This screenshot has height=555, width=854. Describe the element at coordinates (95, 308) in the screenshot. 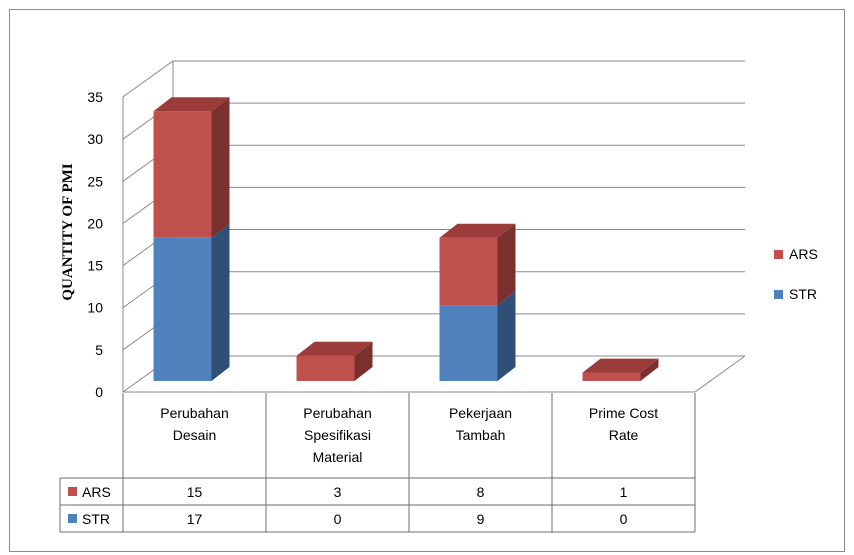

I see `y-tick-label: 10` at that location.